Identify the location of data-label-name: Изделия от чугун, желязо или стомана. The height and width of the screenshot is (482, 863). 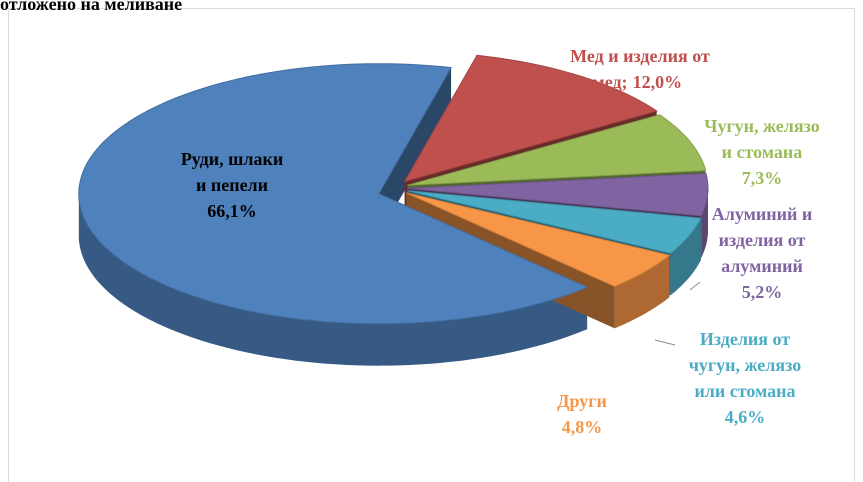
(745, 365).